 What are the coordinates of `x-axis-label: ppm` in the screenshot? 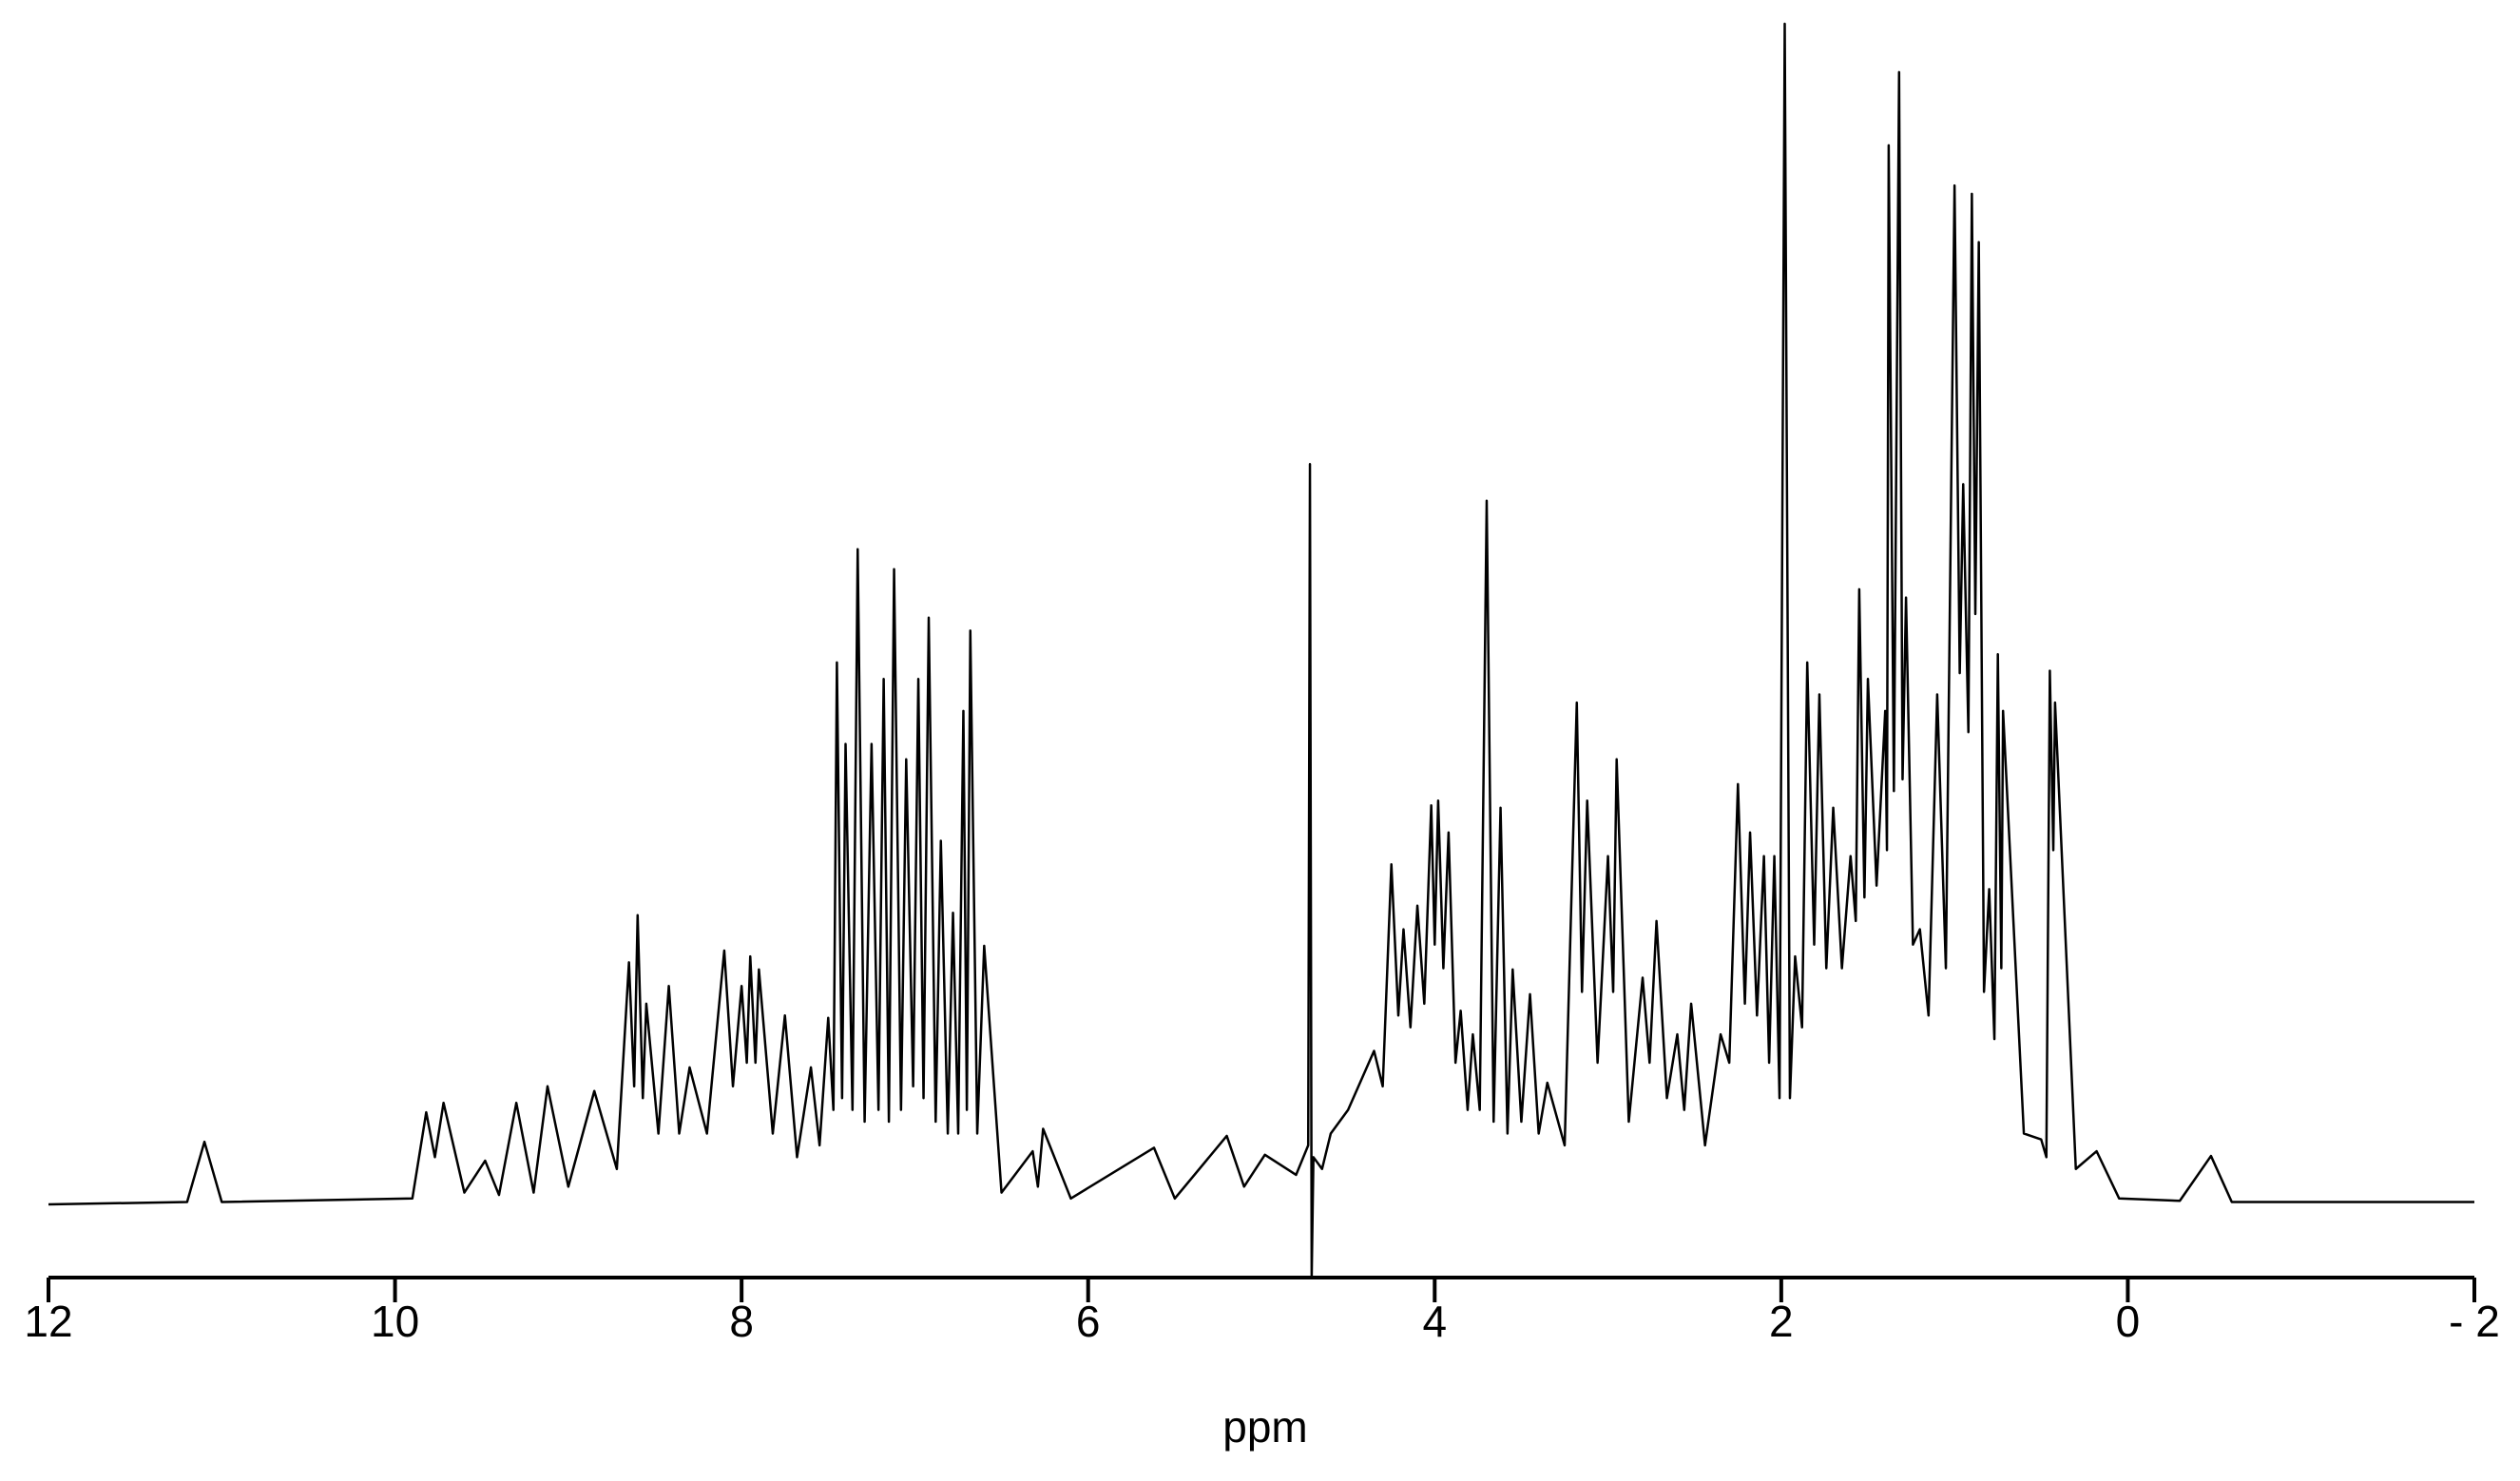 It's located at (1264, 1427).